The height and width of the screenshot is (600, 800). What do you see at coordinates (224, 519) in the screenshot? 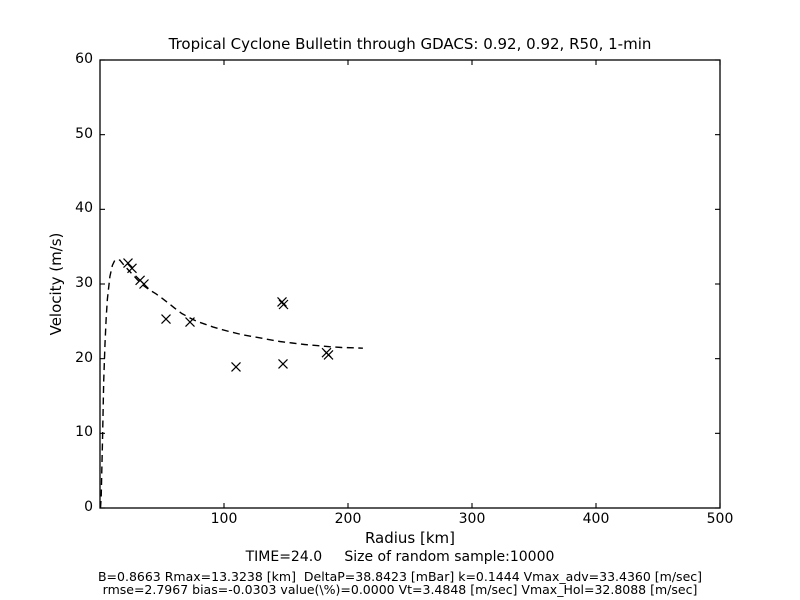
I see `x-tick-label: 100` at bounding box center [224, 519].